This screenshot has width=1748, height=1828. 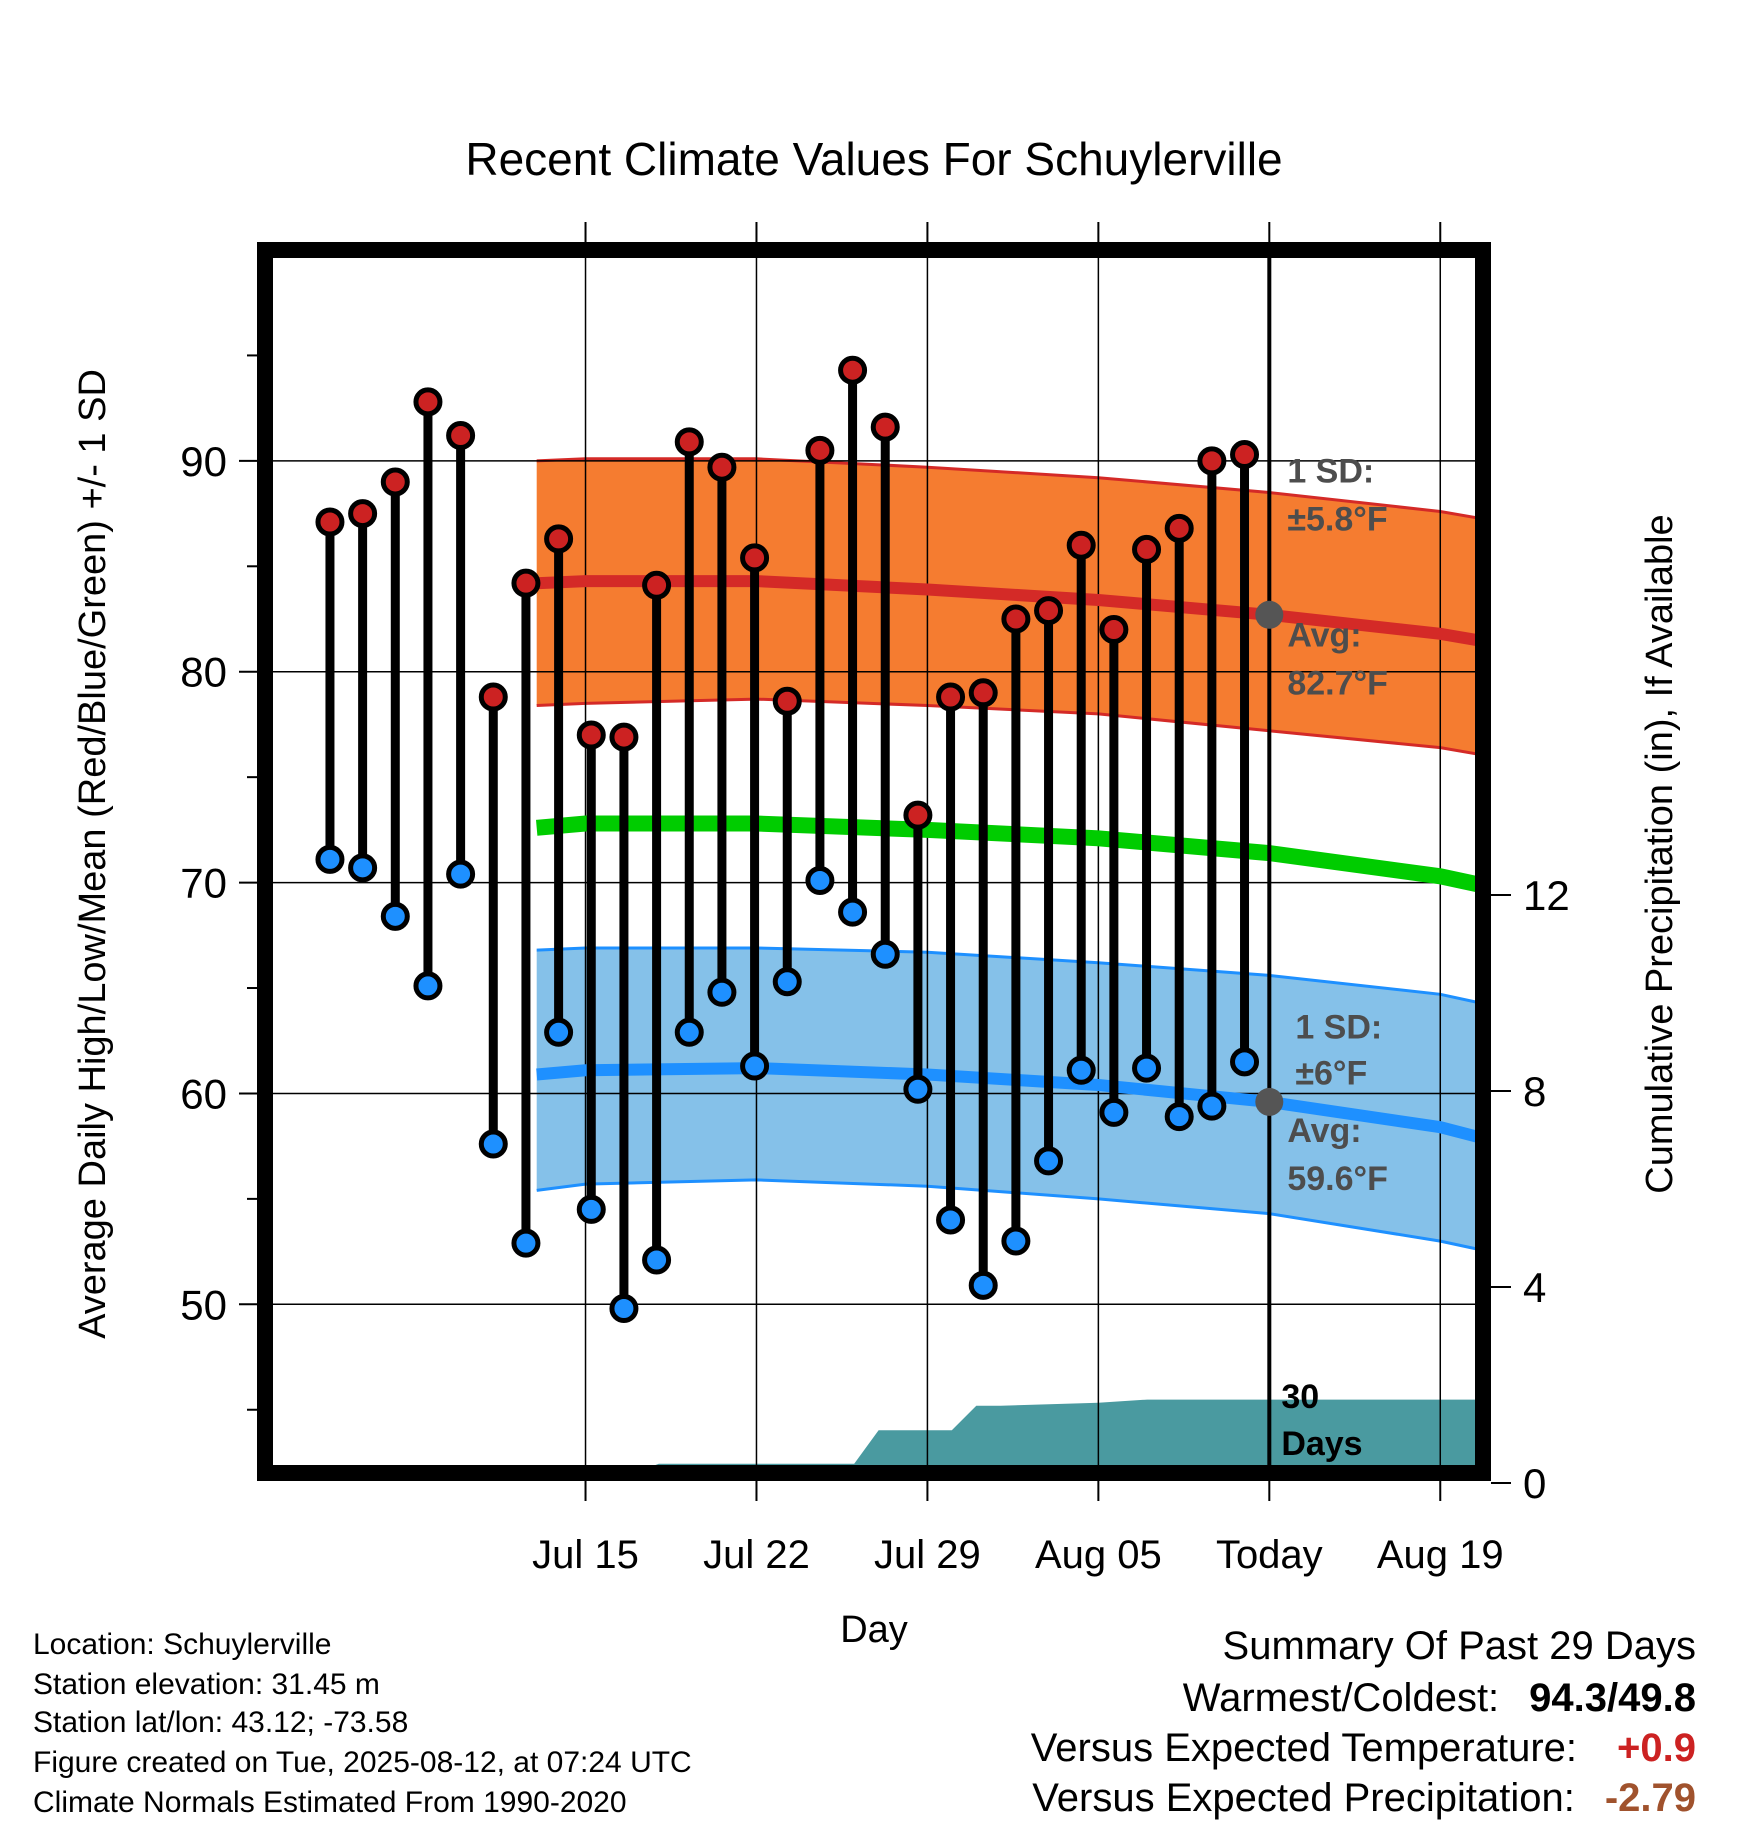 I want to click on summary-warmest-value: 94.3/49.8, so click(x=1612, y=1698).